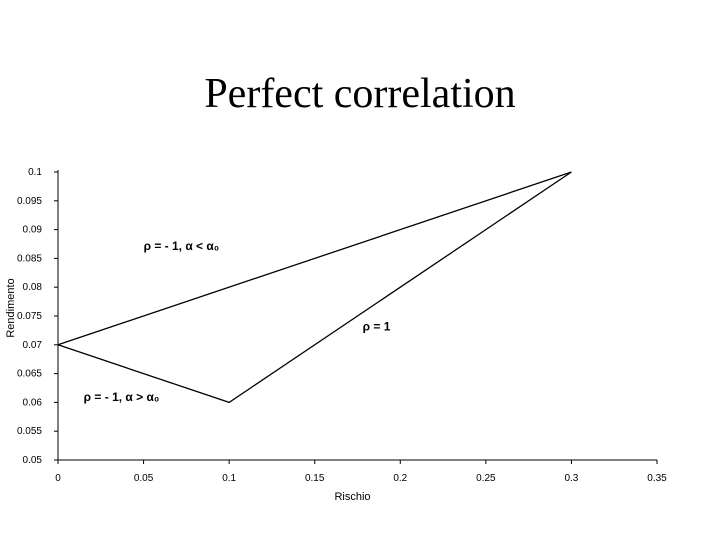 The image size is (720, 540). Describe the element at coordinates (35, 172) in the screenshot. I see `y-tick-label: 0.1` at that location.